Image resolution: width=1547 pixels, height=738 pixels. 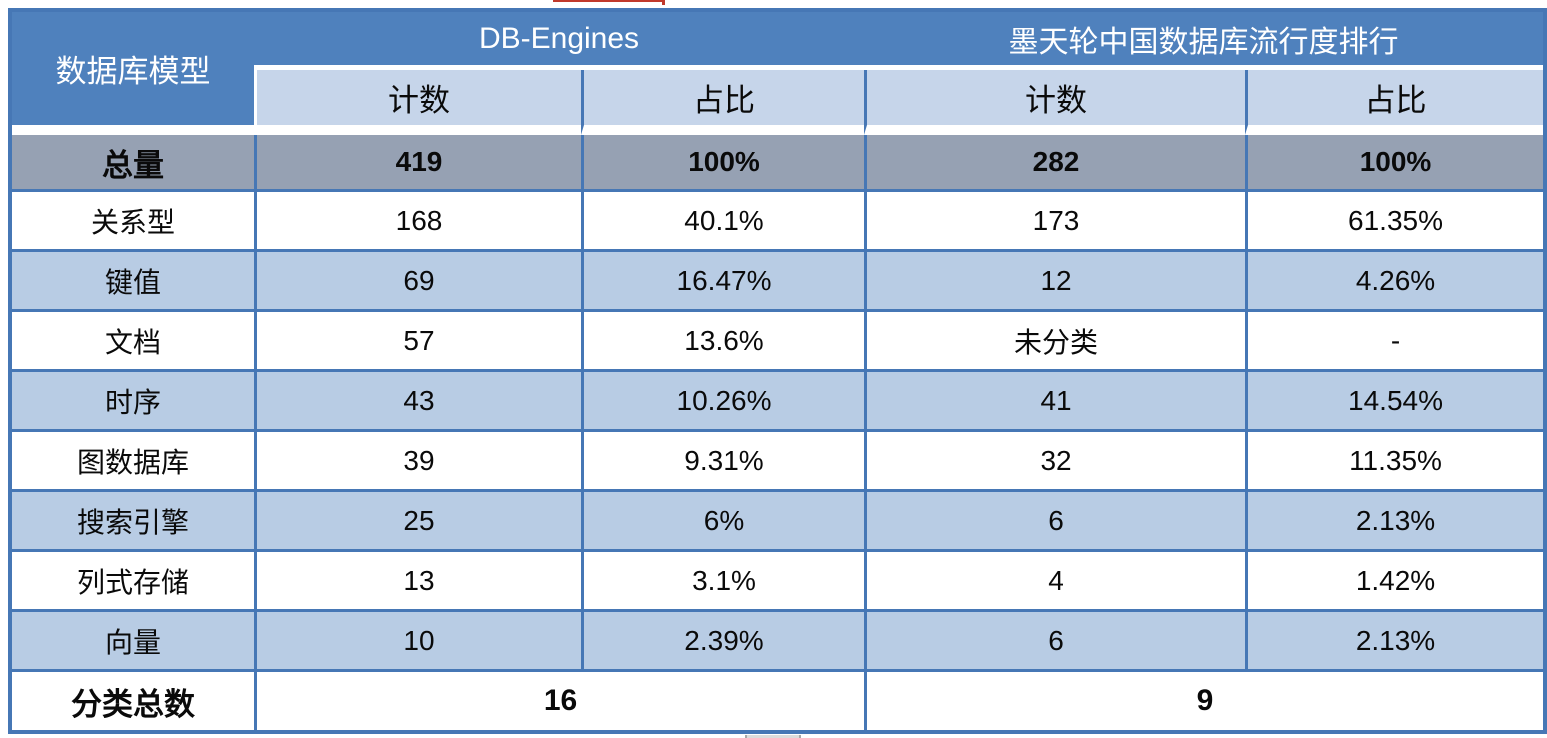 I want to click on share-cell: 3.1%, so click(x=723, y=582).